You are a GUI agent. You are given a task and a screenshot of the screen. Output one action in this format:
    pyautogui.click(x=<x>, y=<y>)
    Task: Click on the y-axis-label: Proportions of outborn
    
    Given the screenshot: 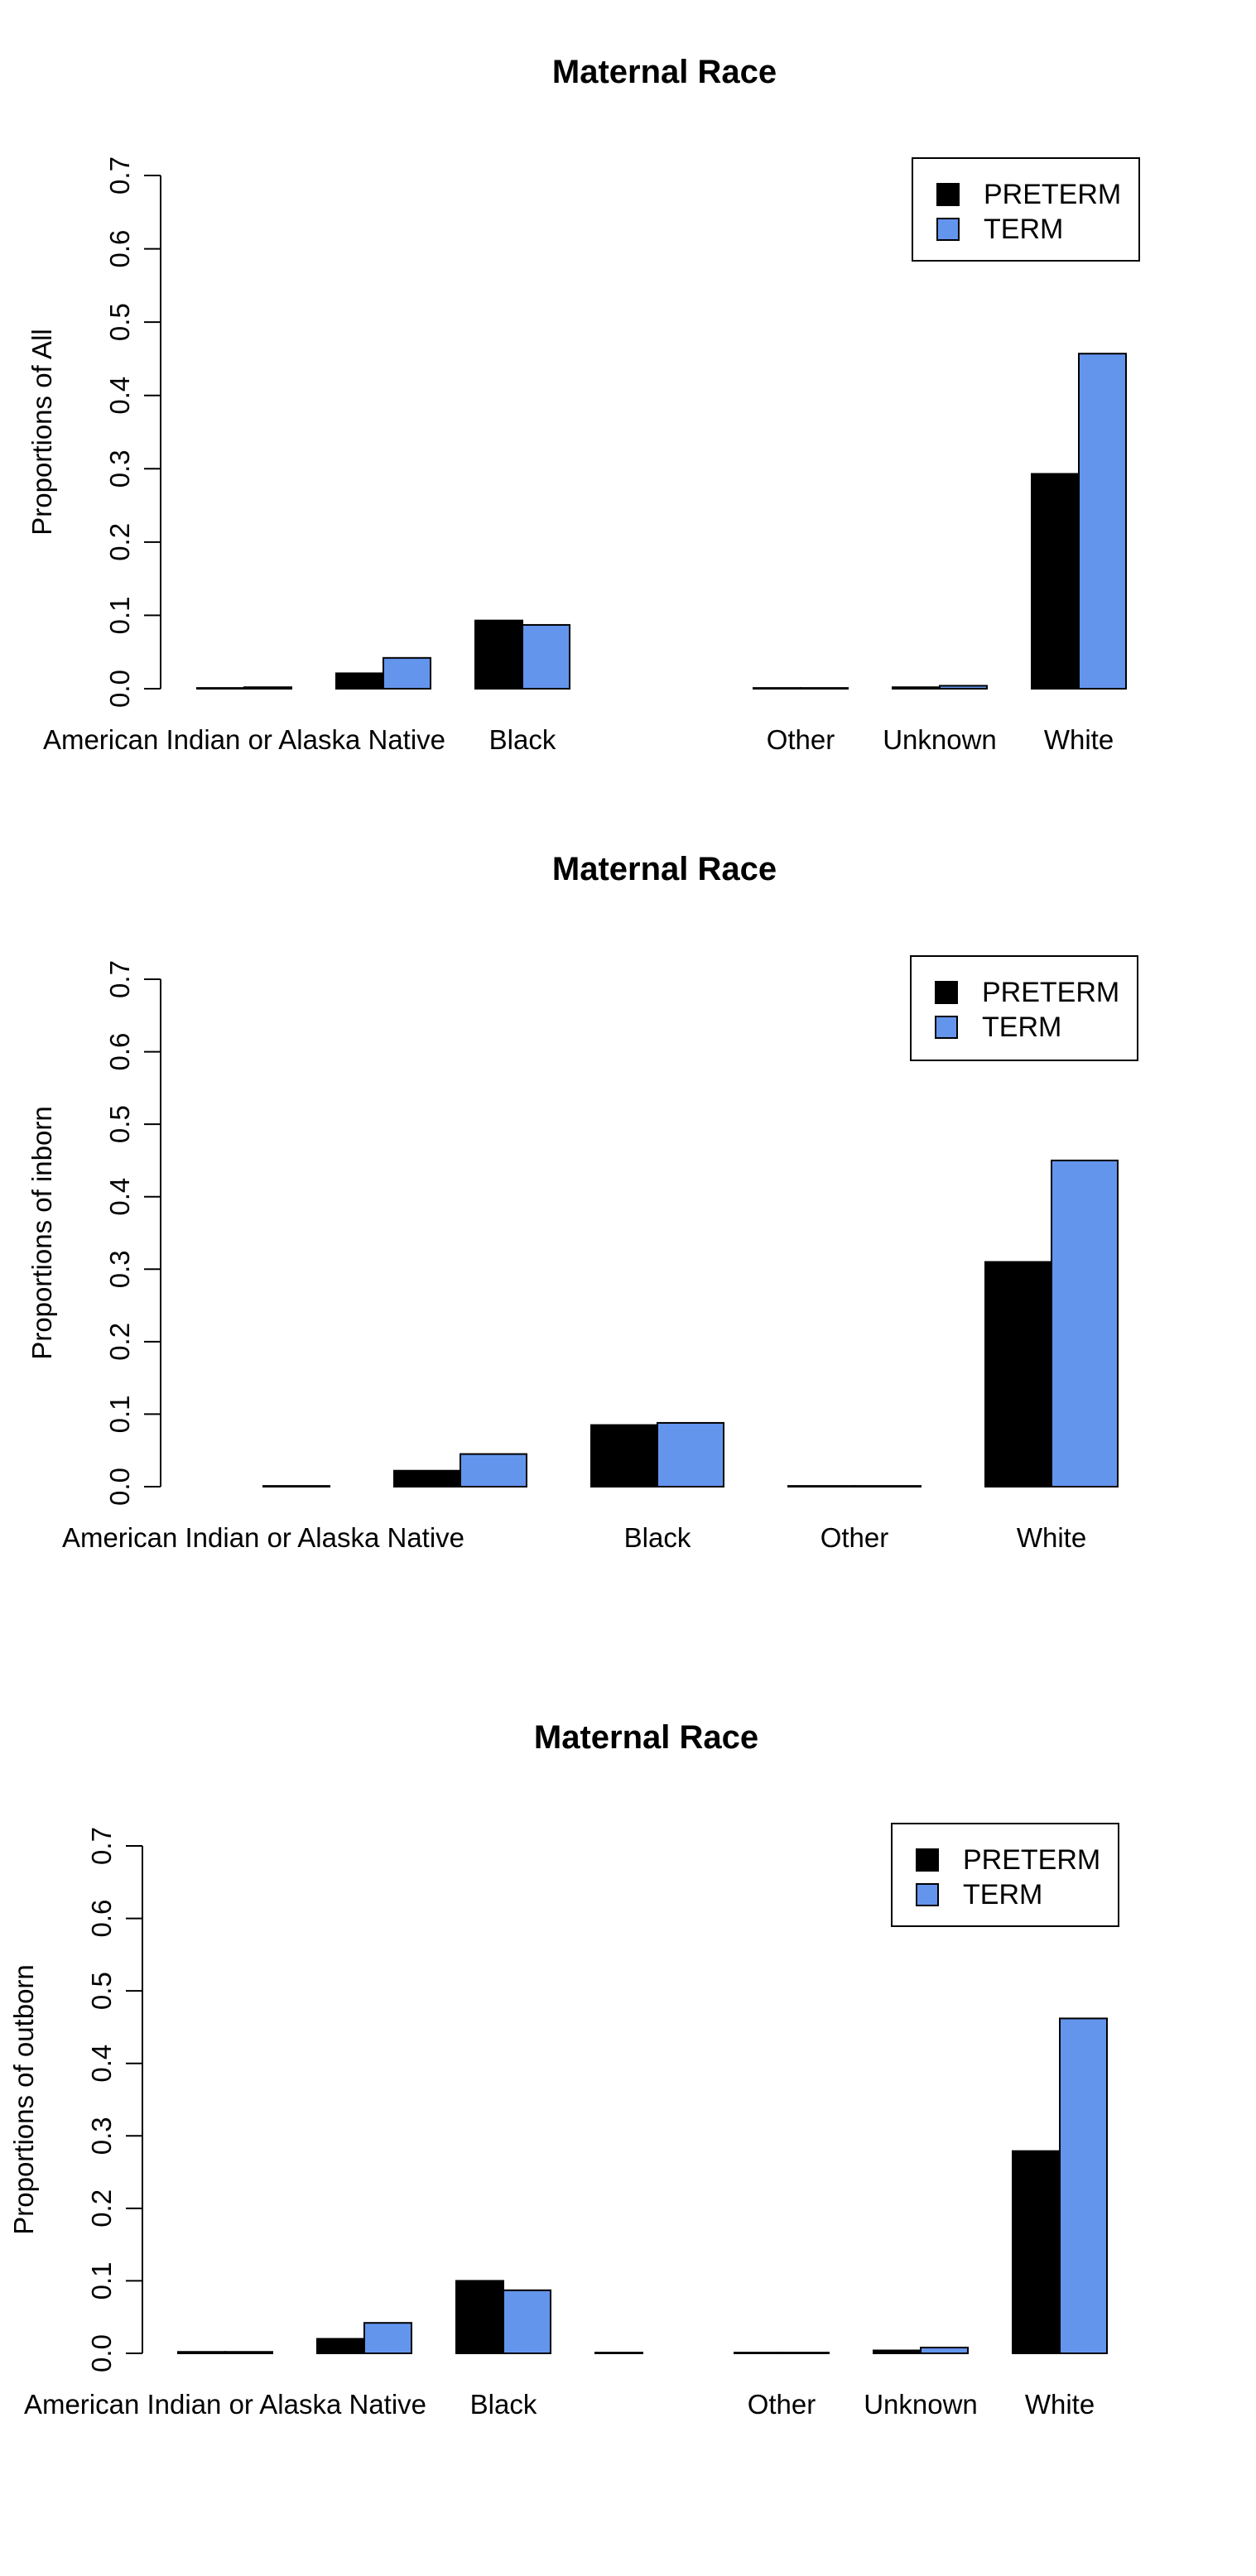 What is the action you would take?
    pyautogui.click(x=23, y=2099)
    